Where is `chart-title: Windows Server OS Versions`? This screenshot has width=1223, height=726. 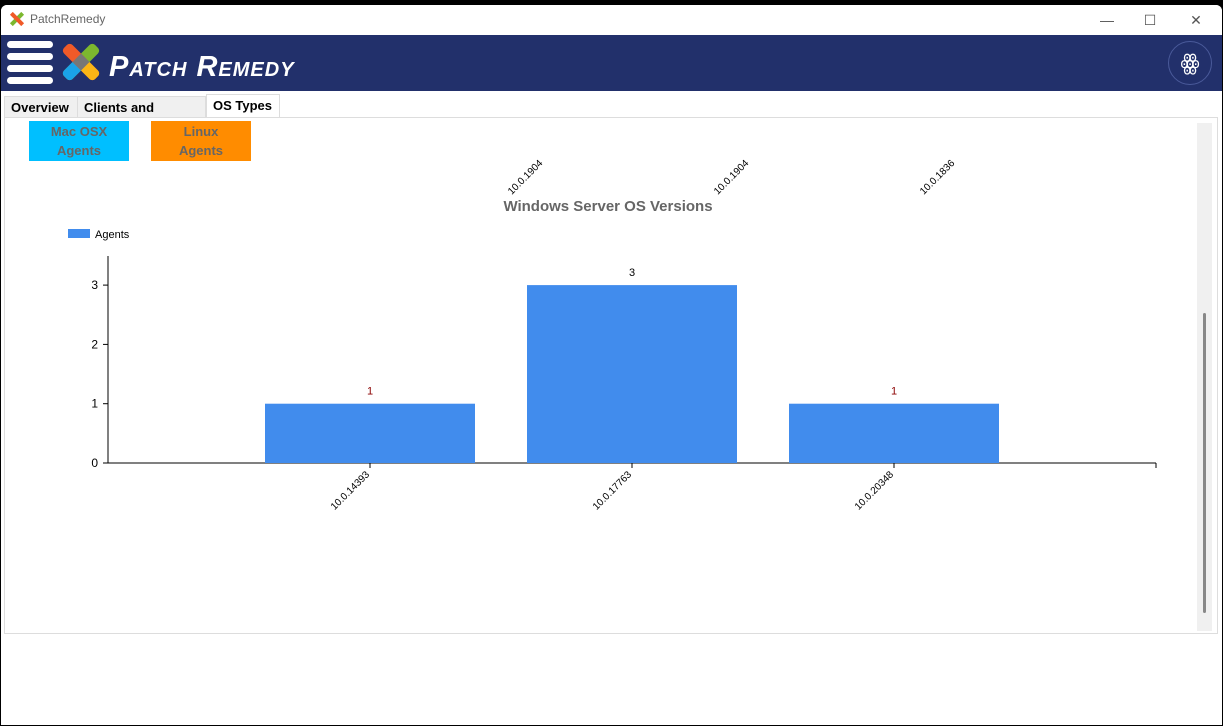 chart-title: Windows Server OS Versions is located at coordinates (607, 206).